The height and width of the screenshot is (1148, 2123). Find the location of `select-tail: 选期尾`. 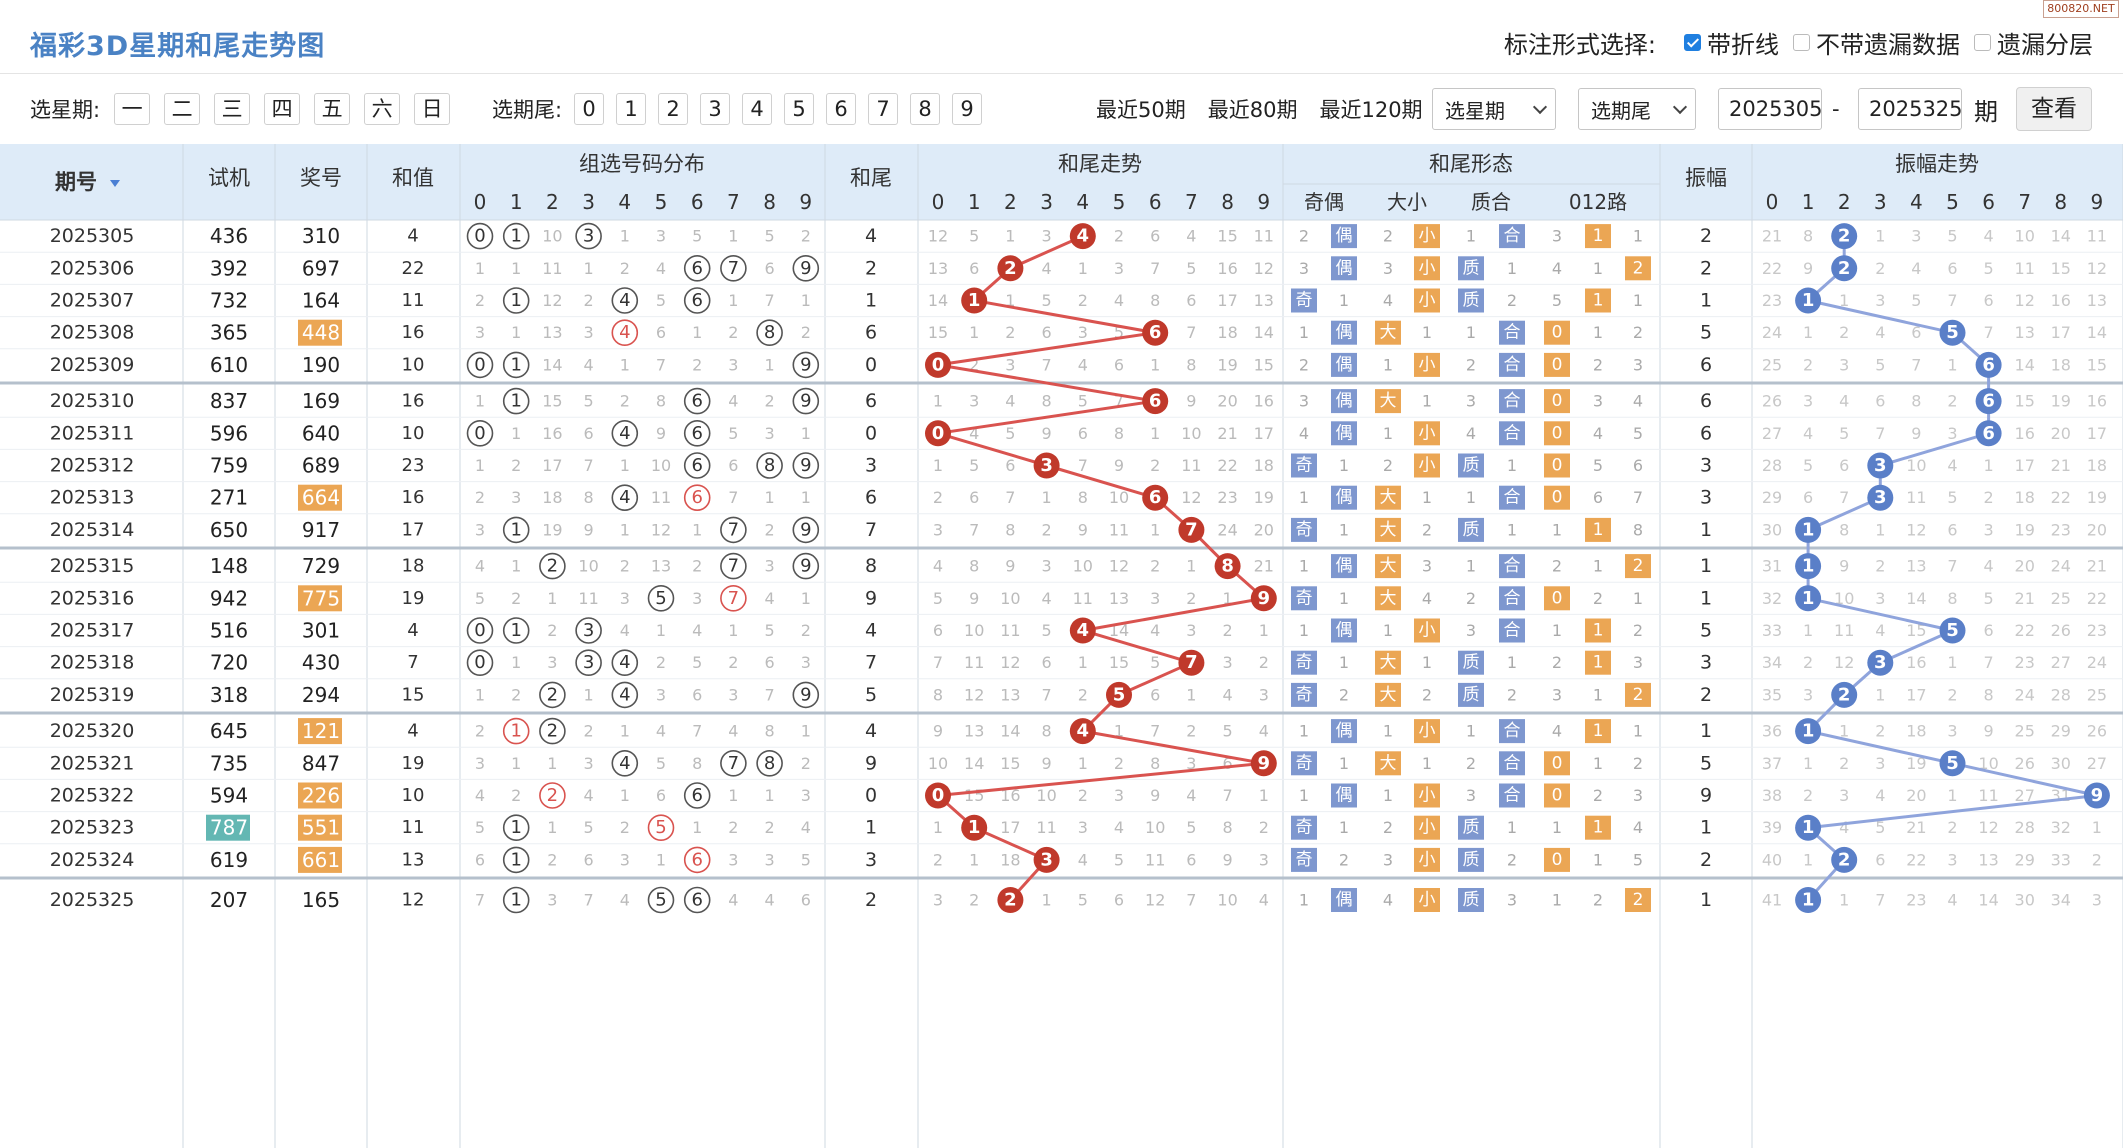

select-tail: 选期尾 is located at coordinates (1637, 109).